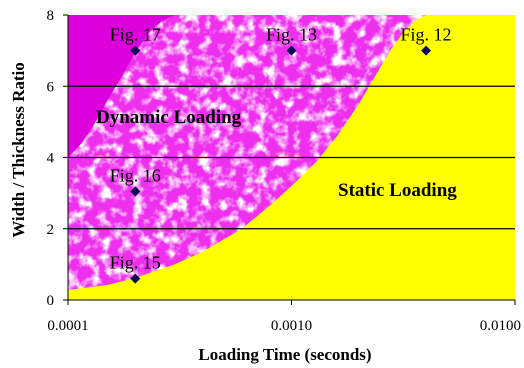  What do you see at coordinates (51, 301) in the screenshot?
I see `y-tick-label: 0` at bounding box center [51, 301].